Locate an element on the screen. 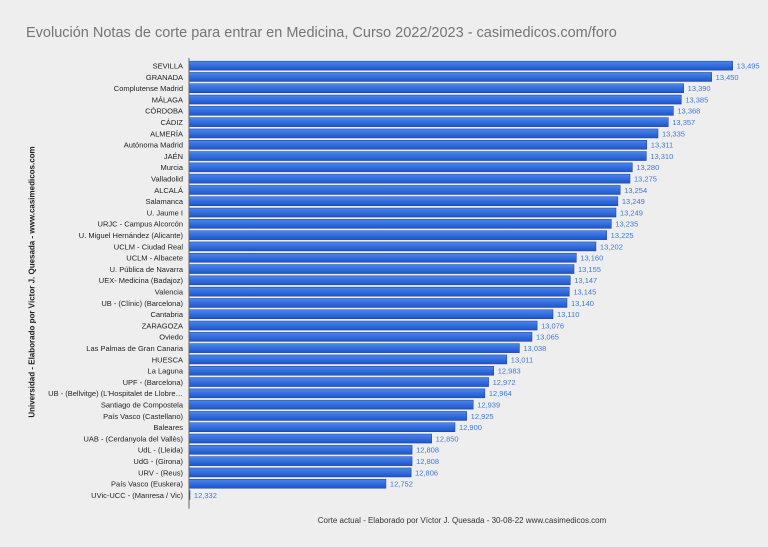 Image resolution: width=768 pixels, height=547 pixels. data-label: 13,280 is located at coordinates (647, 167).